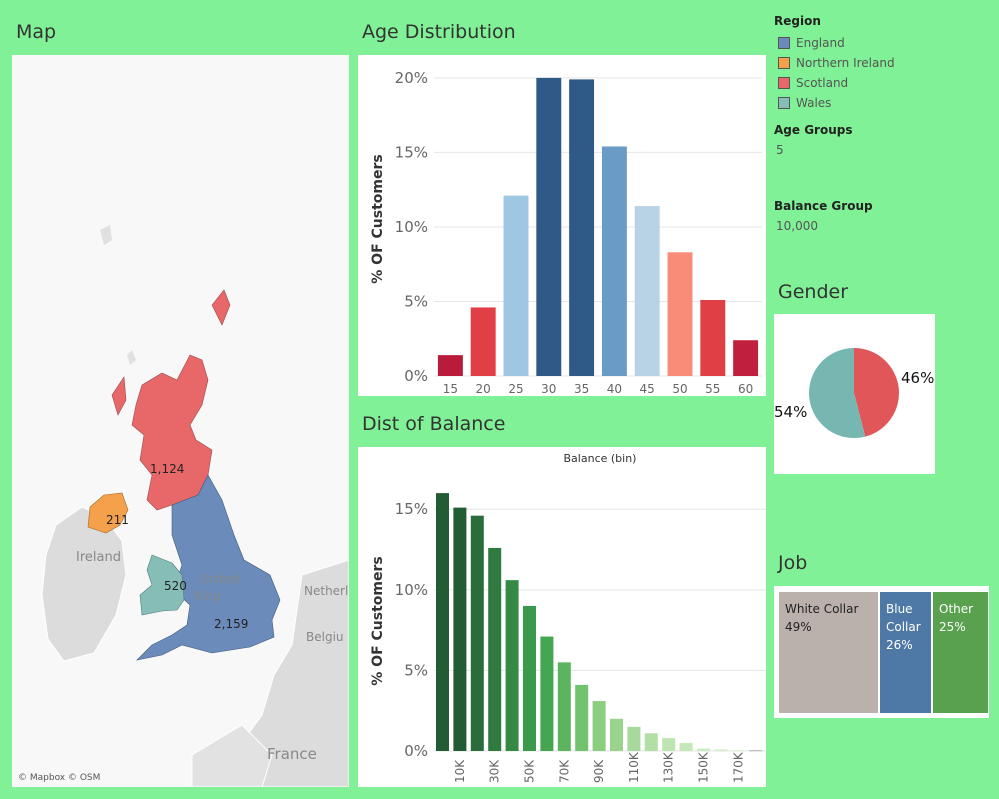 The width and height of the screenshot is (999, 799). I want to click on x-tick-label: 30K, so click(495, 771).